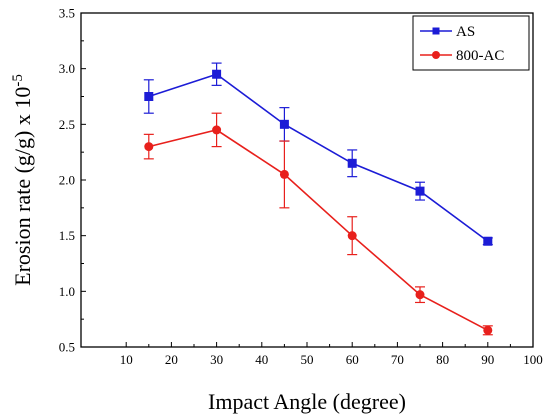 The width and height of the screenshot is (550, 419). Describe the element at coordinates (436, 31) in the screenshot. I see `legend-marker-as` at that location.